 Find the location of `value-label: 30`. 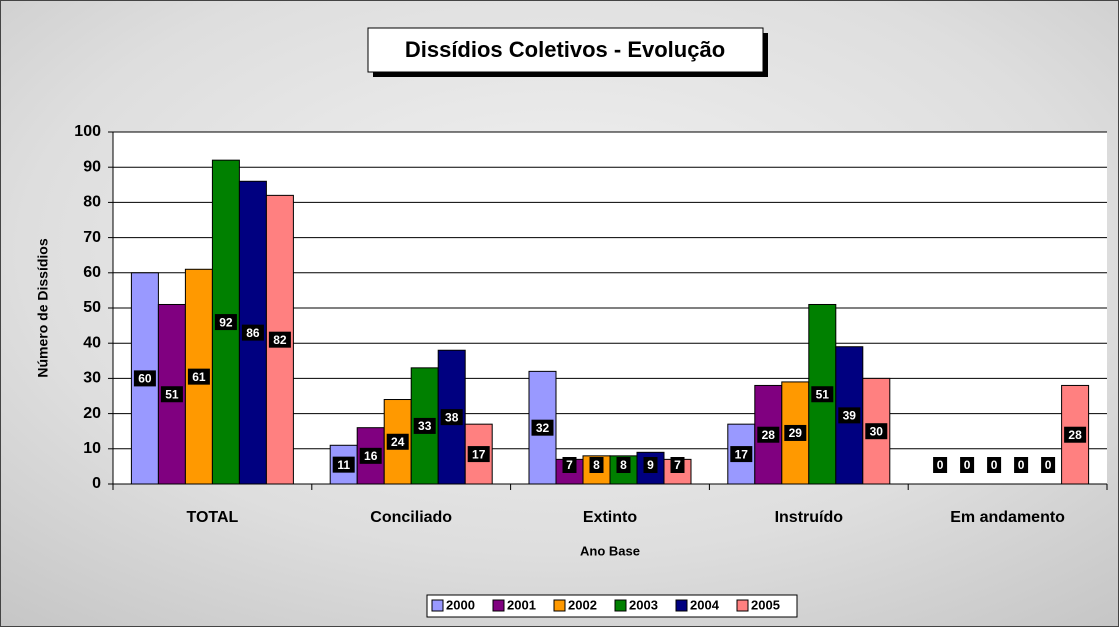

value-label: 30 is located at coordinates (877, 431).